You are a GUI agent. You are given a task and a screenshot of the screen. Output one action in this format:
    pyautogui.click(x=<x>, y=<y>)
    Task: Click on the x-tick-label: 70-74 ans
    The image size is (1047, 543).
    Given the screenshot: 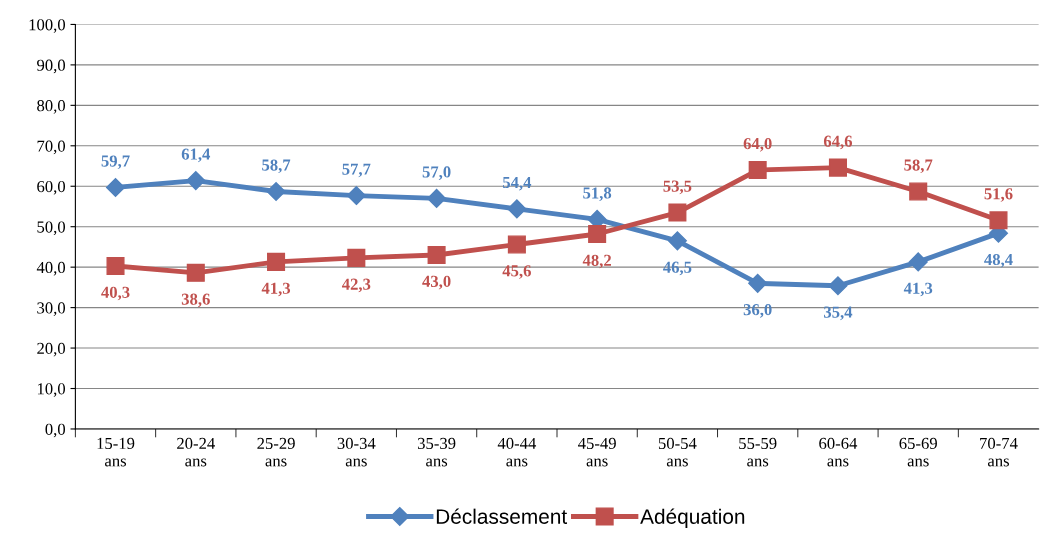 What is the action you would take?
    pyautogui.click(x=999, y=452)
    